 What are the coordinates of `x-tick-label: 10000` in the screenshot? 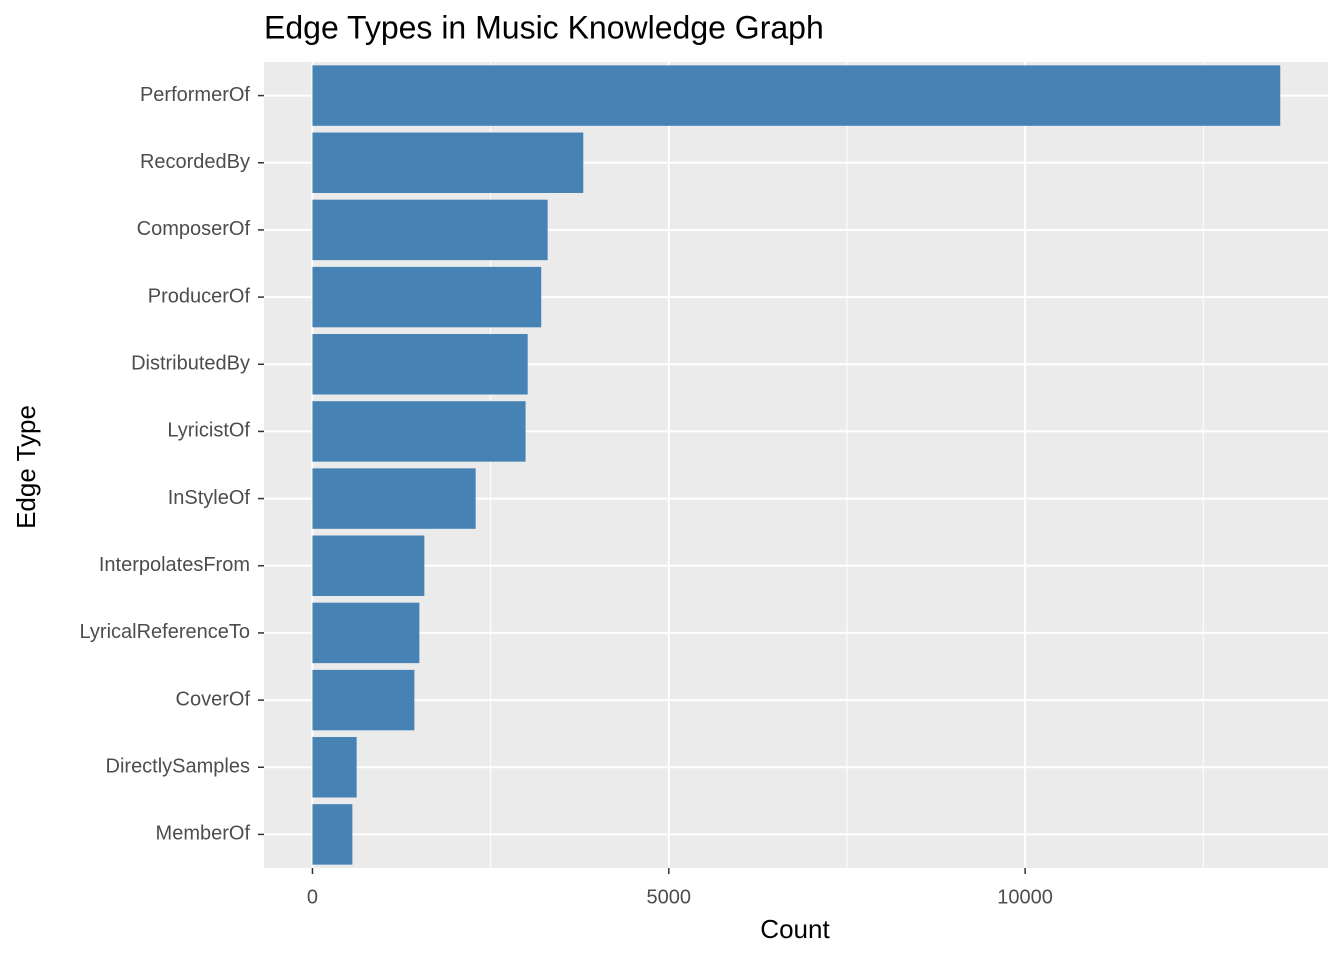 It's located at (1025, 897).